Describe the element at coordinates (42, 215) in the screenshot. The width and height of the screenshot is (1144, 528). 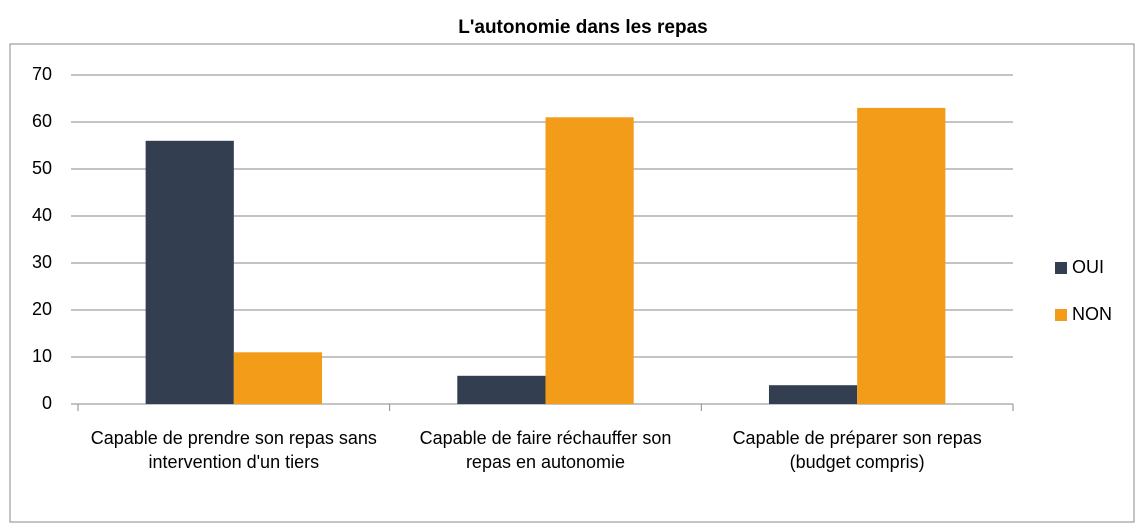
I see `y-tick-label: 40` at that location.